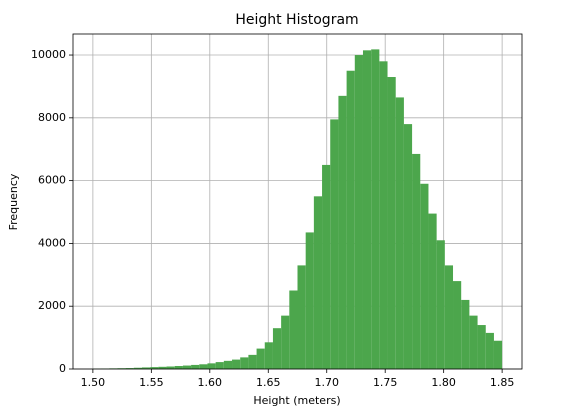 This screenshot has height=417, width=562. Describe the element at coordinates (268, 382) in the screenshot. I see `x-tick-label: 1.65` at that location.